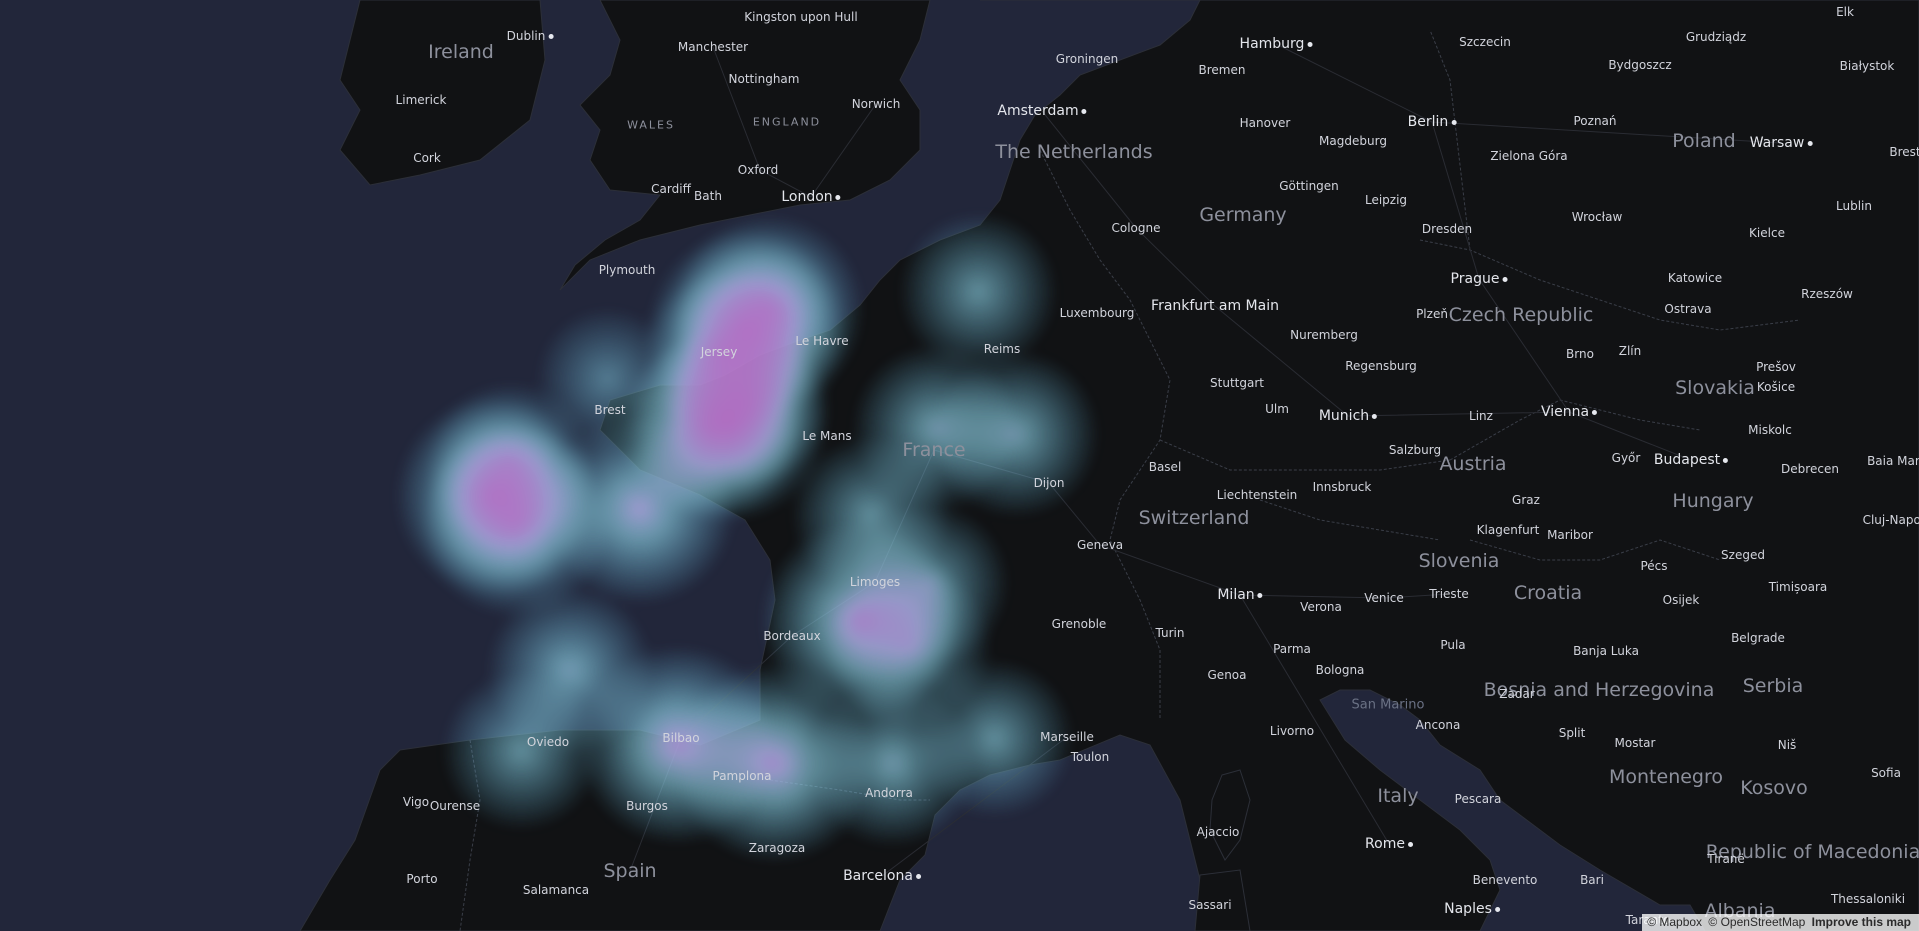  Describe the element at coordinates (1002, 349) in the screenshot. I see `map-label-city: Reims` at that location.